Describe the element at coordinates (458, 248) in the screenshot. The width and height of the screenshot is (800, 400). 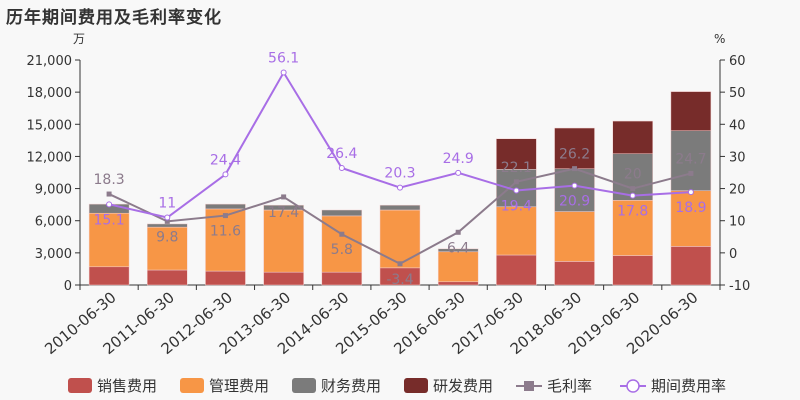
I see `data-label-毛利率: 6.4` at that location.